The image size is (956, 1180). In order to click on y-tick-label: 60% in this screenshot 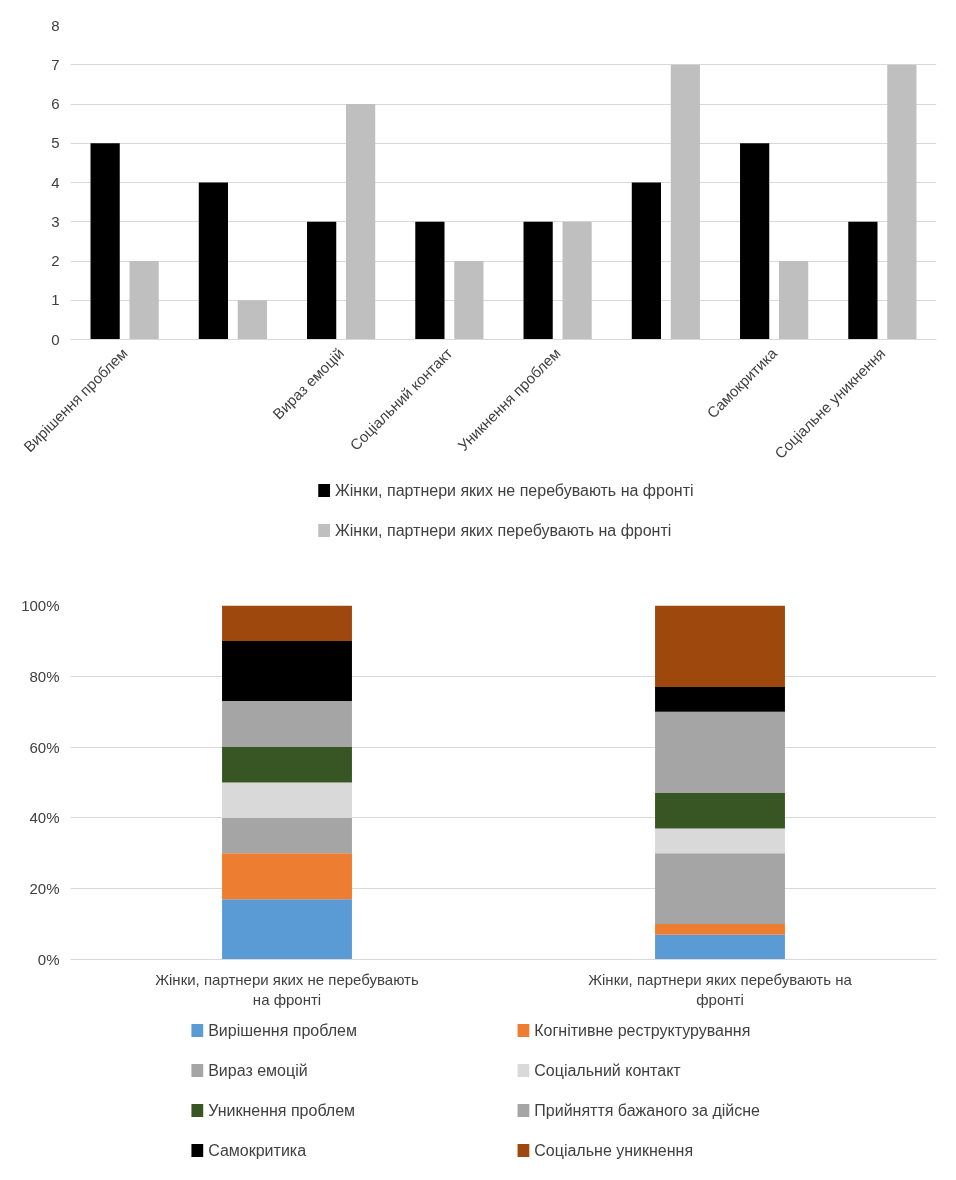, I will do `click(44, 747)`.